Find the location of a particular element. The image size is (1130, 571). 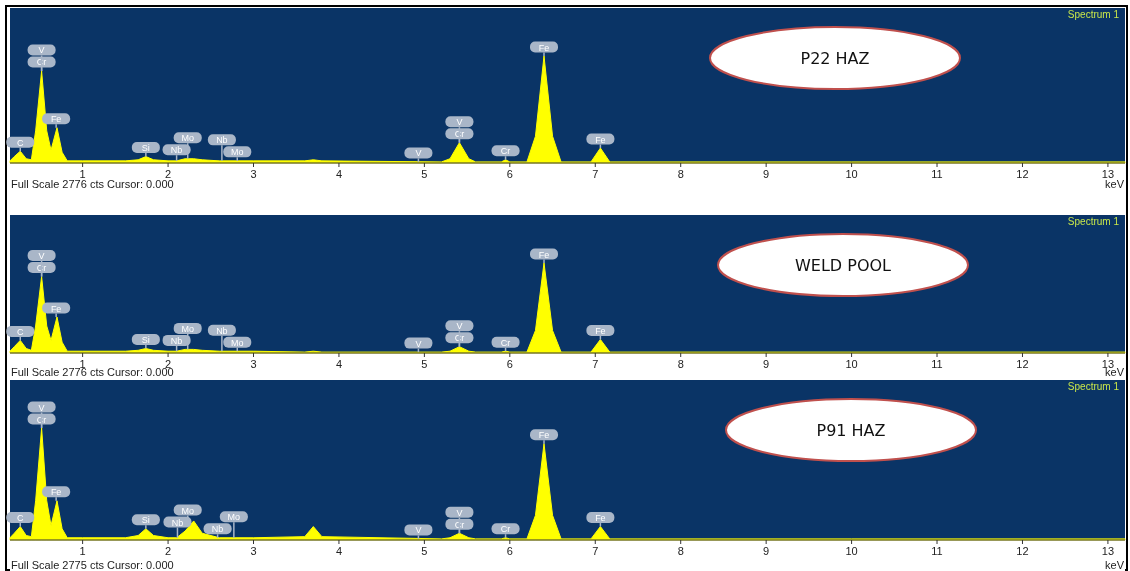

chart-title: WELD POOL is located at coordinates (843, 265).